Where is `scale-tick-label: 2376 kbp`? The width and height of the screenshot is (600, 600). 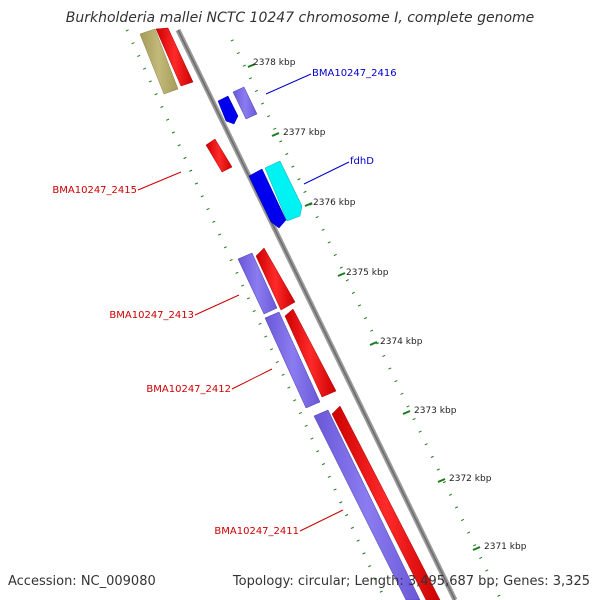
scale-tick-label: 2376 kbp is located at coordinates (334, 203).